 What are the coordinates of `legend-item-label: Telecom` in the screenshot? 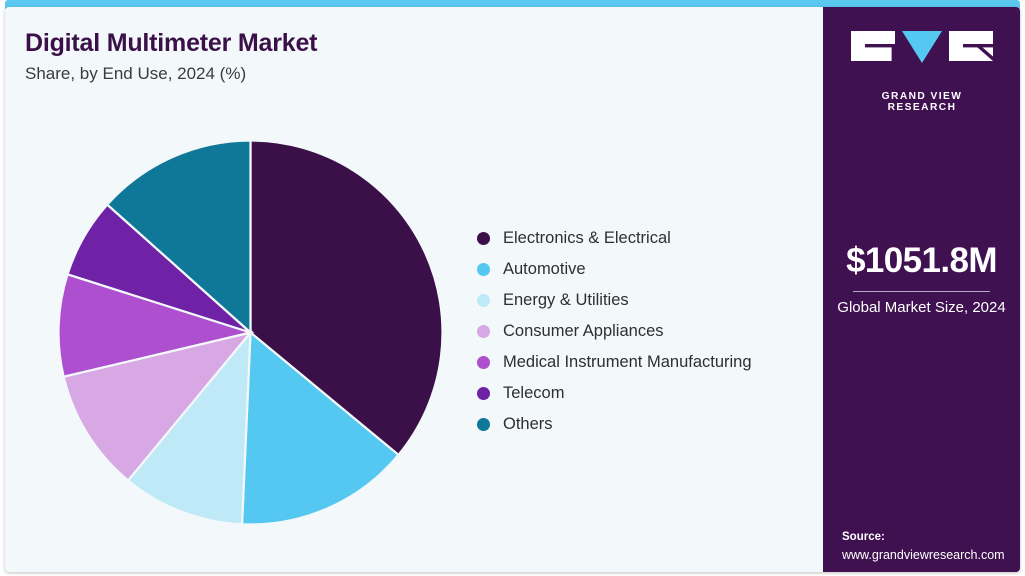 It's located at (534, 393).